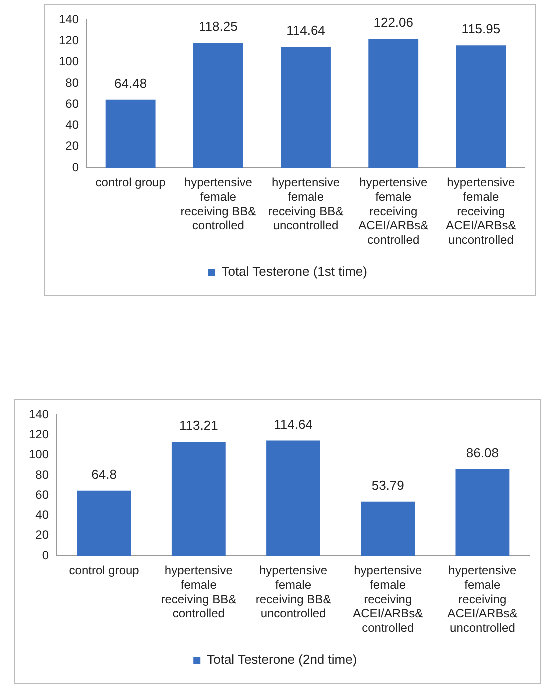 Image resolution: width=547 pixels, height=685 pixels. What do you see at coordinates (104, 474) in the screenshot?
I see `data-label: 64.8` at bounding box center [104, 474].